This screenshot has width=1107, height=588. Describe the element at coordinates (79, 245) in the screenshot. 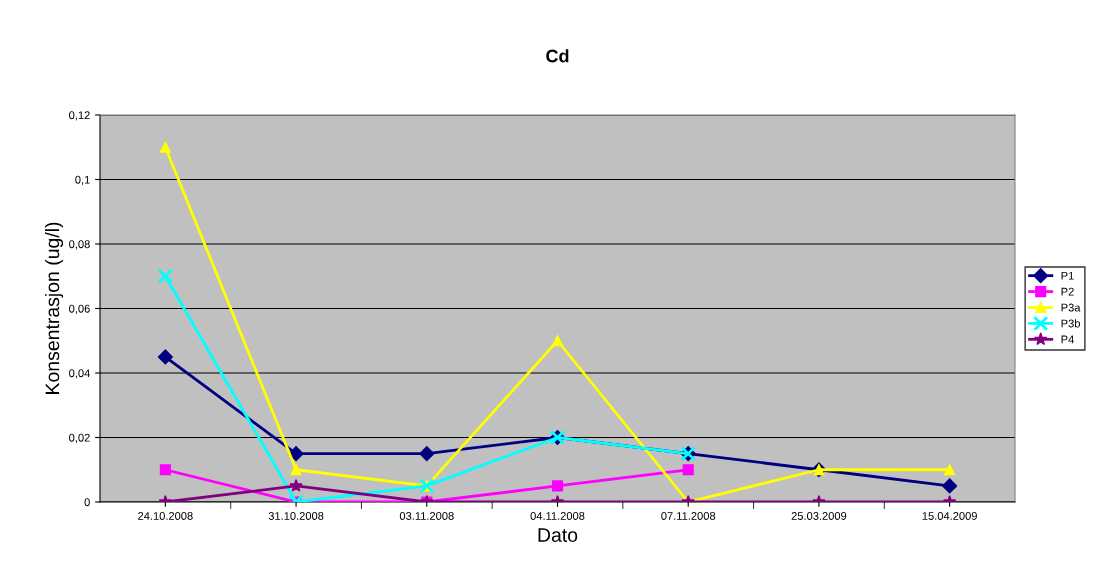

I see `y-tick-label: 0,08` at that location.